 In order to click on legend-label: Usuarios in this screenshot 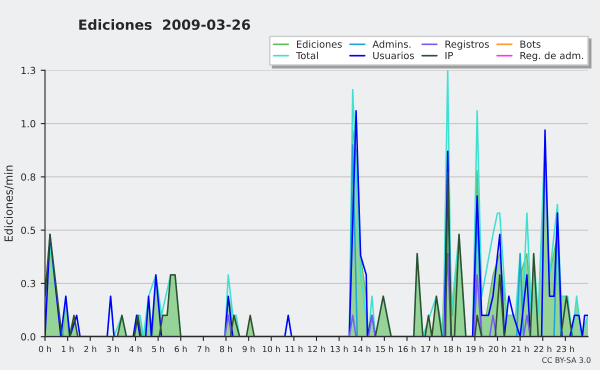, I will do `click(393, 56)`.